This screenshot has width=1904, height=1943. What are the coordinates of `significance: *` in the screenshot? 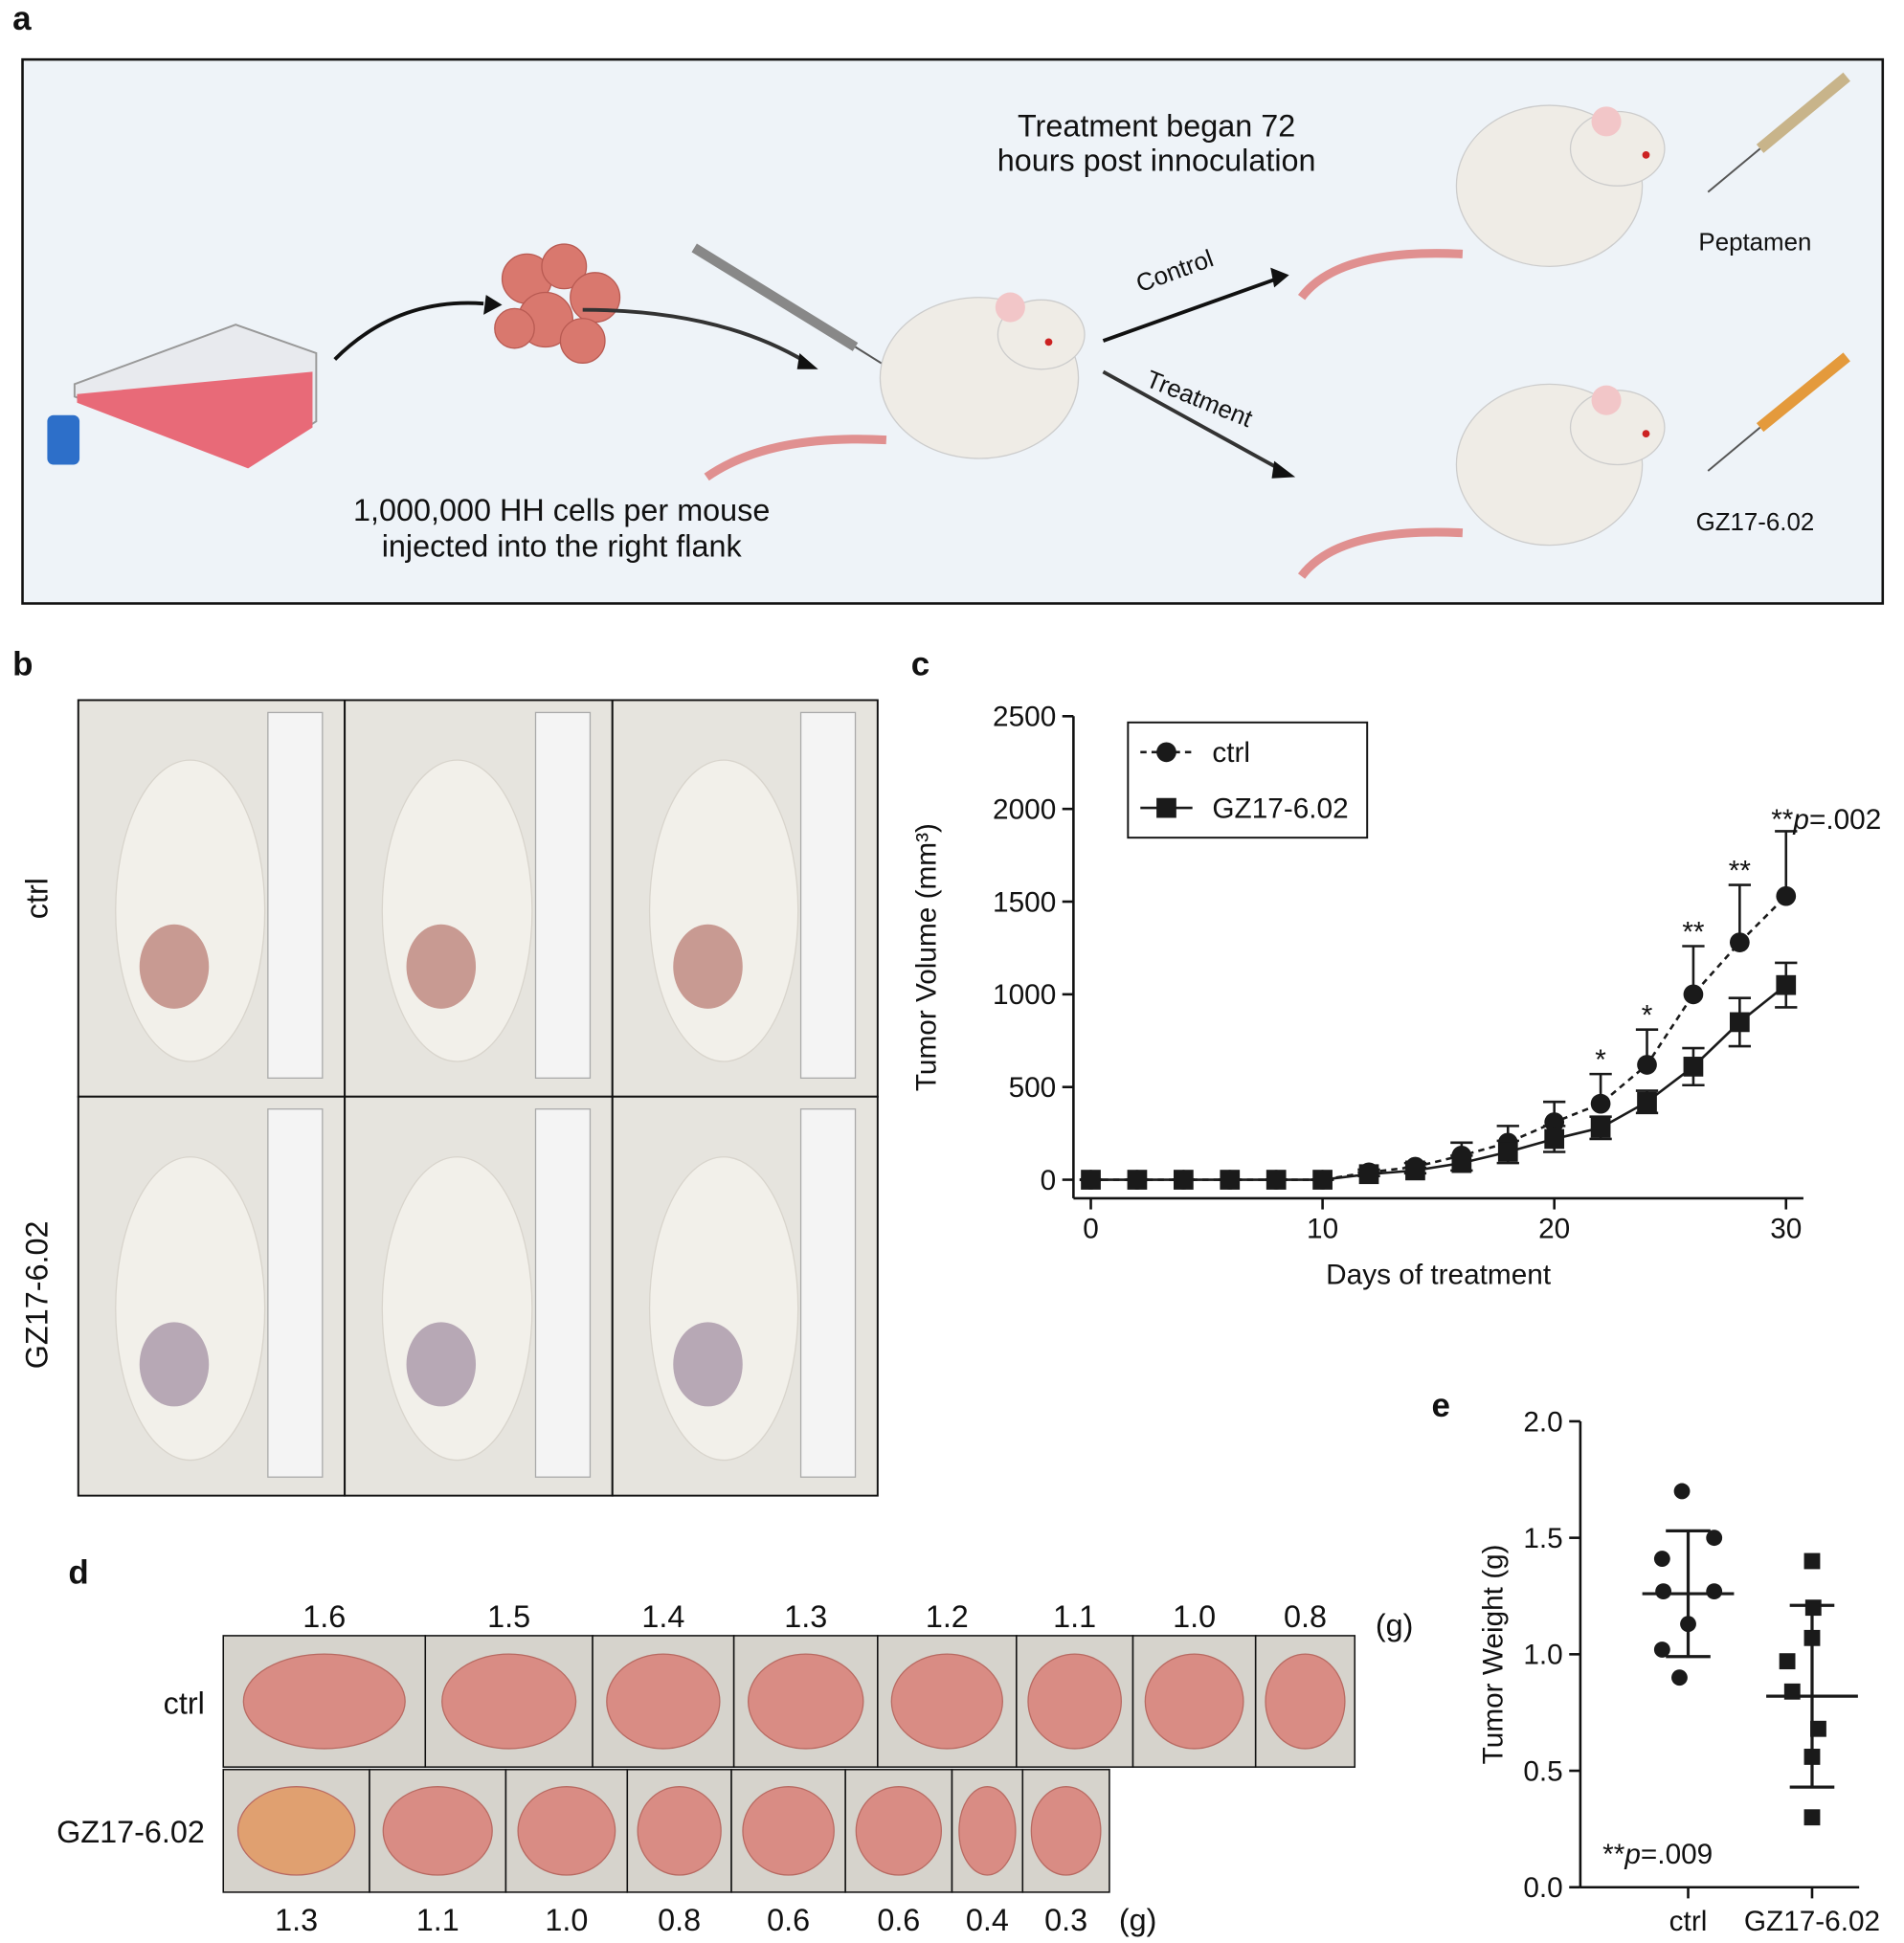 It's located at (1600, 1060).